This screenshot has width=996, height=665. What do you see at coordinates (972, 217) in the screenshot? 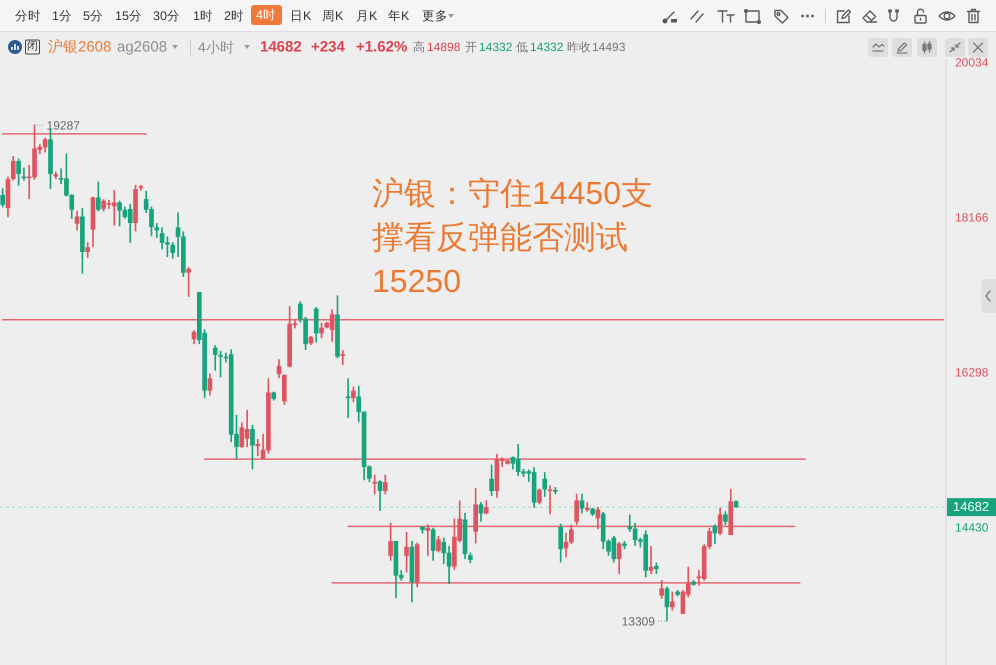
I see `y-tick-label: 18166` at bounding box center [972, 217].